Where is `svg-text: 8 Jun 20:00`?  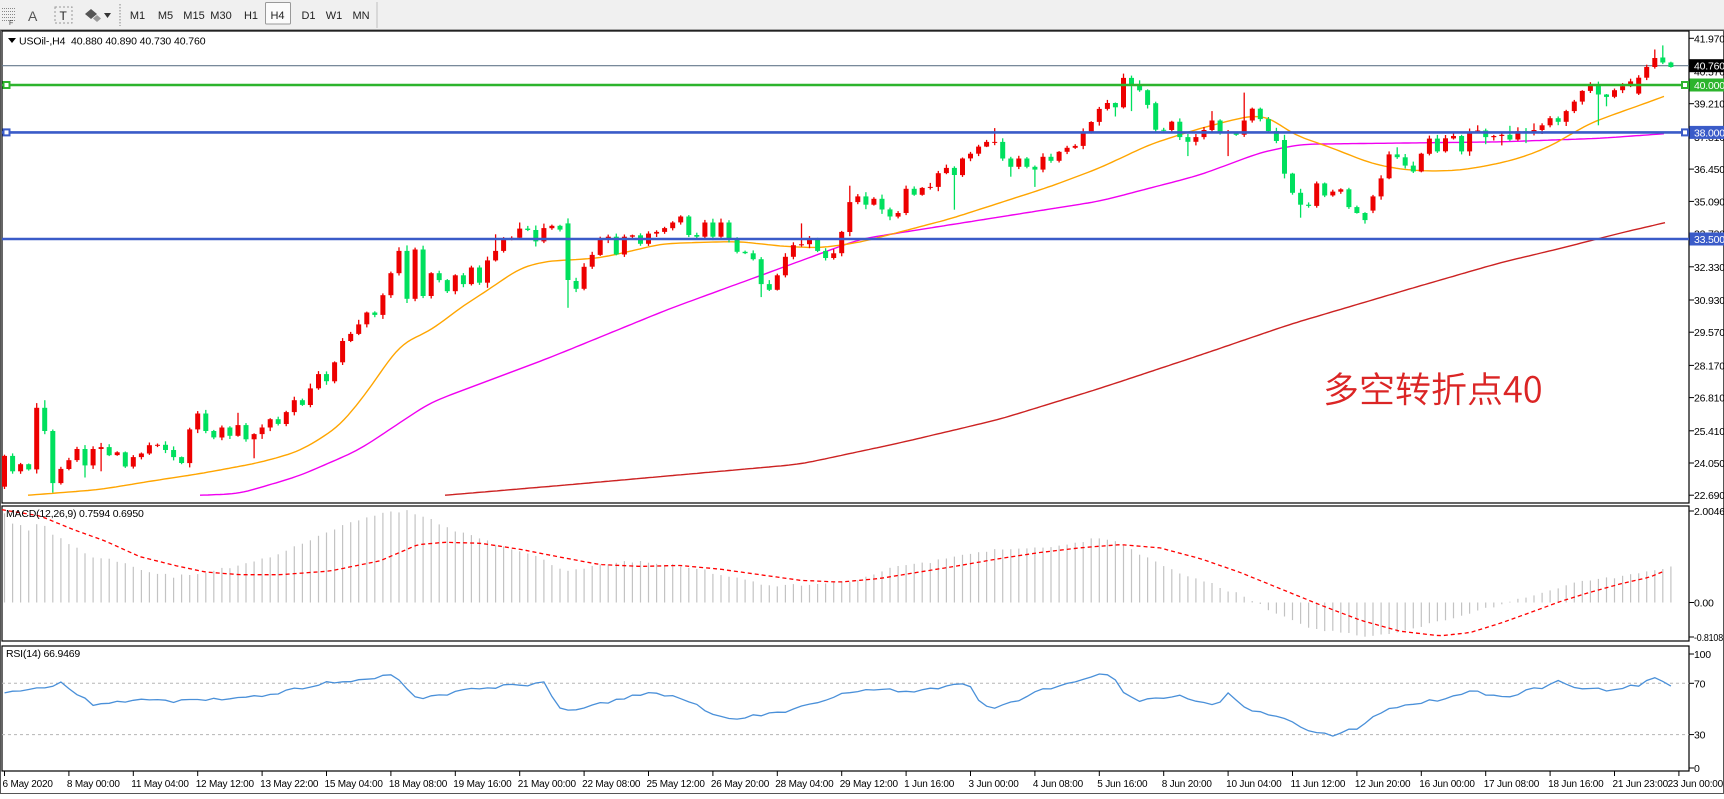
svg-text: 8 Jun 20:00 is located at coordinates (1187, 784).